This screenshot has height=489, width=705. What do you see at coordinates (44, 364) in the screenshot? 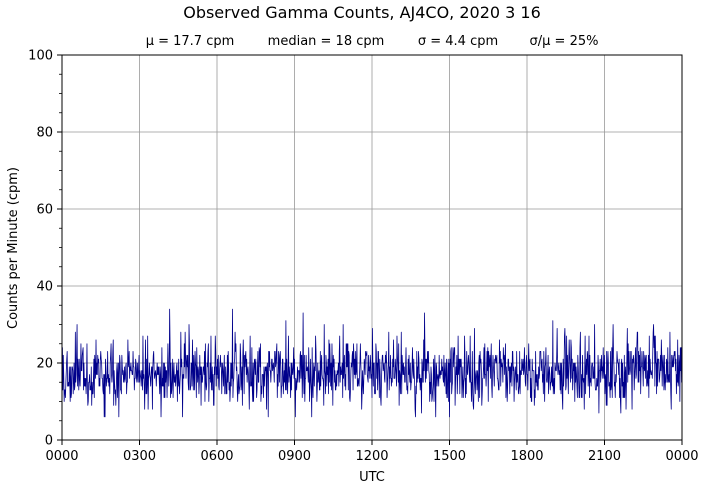
I see `y-tick-label: 20` at bounding box center [44, 364].